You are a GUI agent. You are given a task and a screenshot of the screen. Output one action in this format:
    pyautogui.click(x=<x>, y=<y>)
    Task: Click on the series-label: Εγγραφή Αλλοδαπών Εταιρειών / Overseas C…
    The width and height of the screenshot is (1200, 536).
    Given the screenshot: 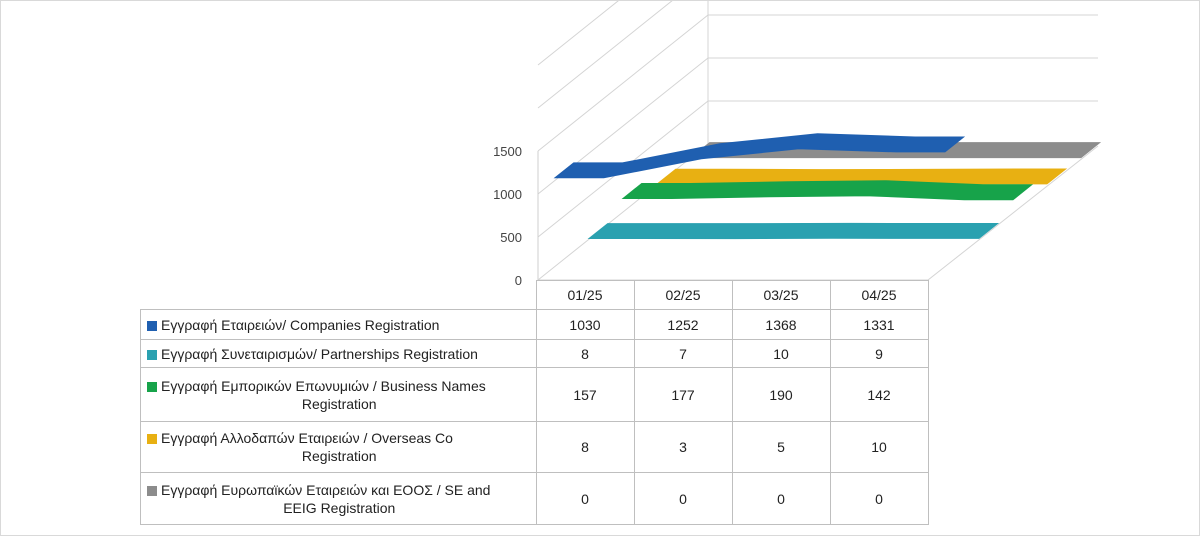 What is the action you would take?
    pyautogui.click(x=307, y=438)
    